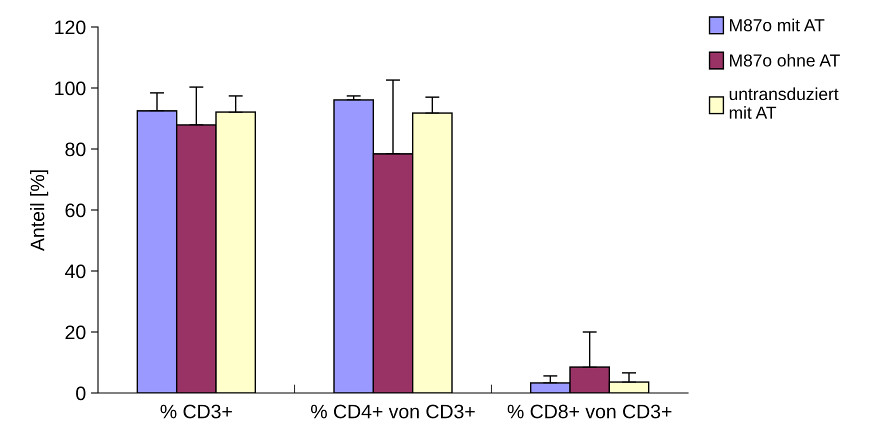  I want to click on y-axis-title: Anteil [%], so click(39, 211).